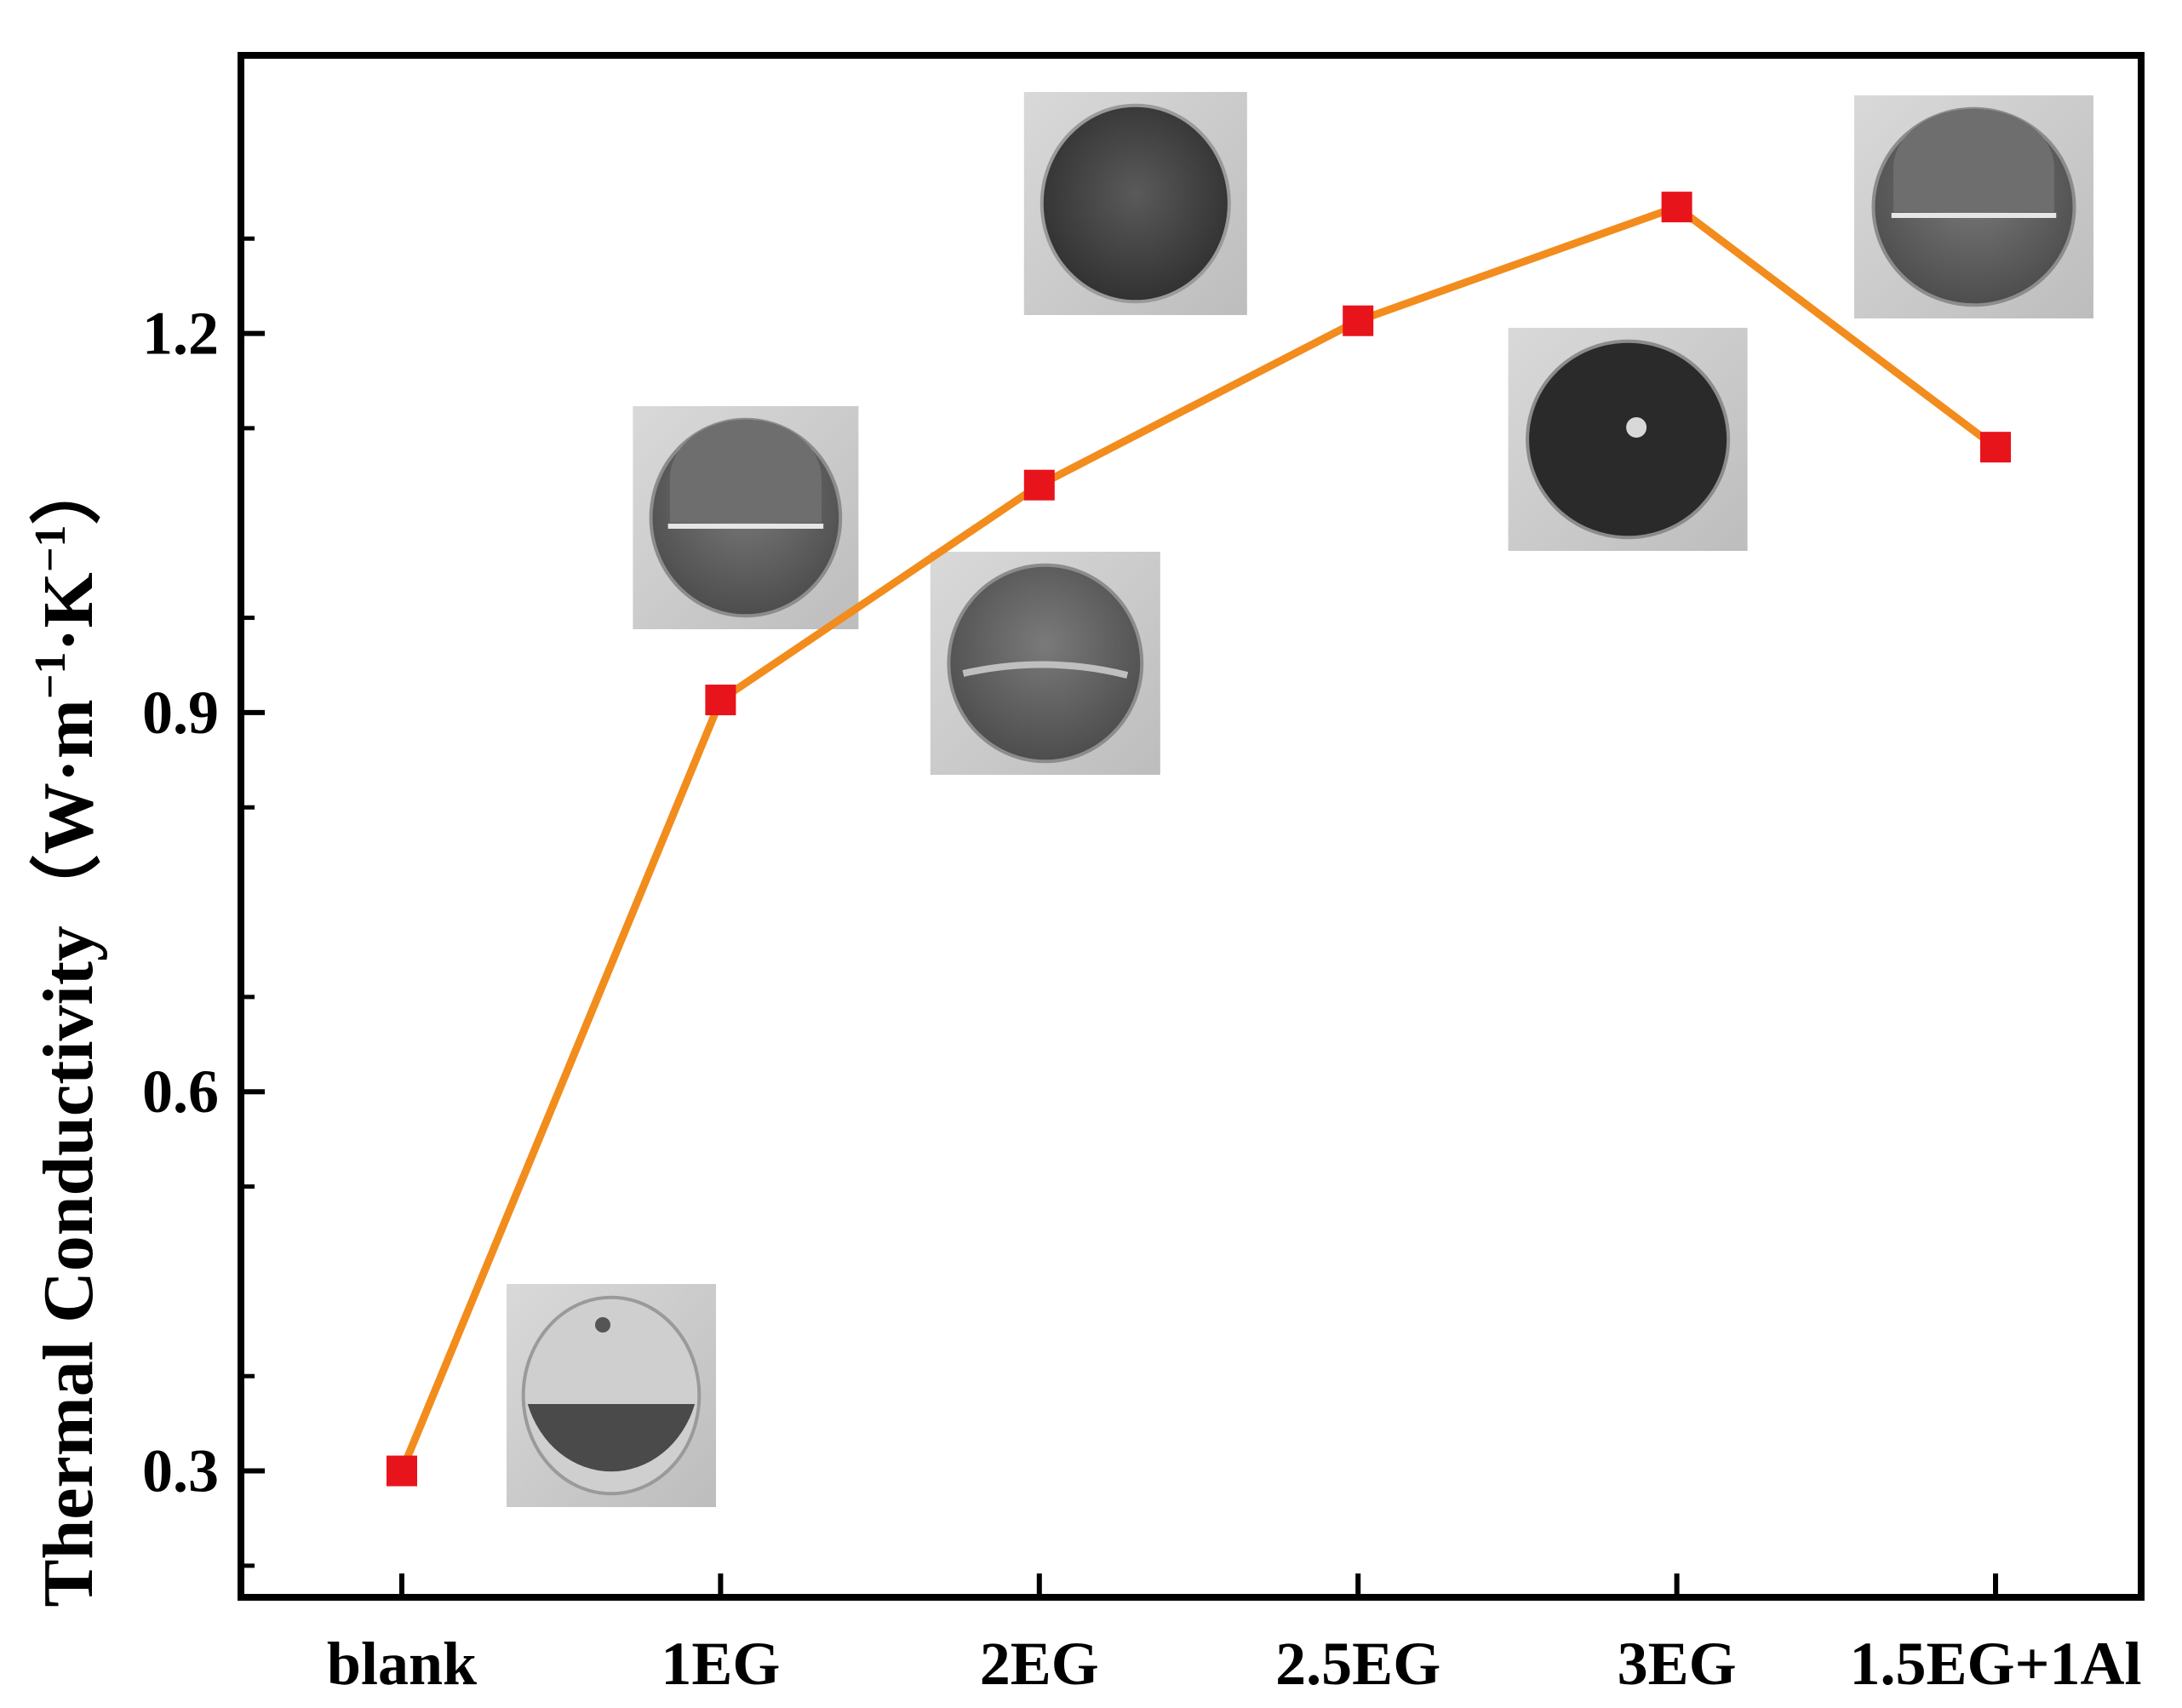 The image size is (2182, 1708). What do you see at coordinates (612, 1396) in the screenshot?
I see `sample-photo-blank` at bounding box center [612, 1396].